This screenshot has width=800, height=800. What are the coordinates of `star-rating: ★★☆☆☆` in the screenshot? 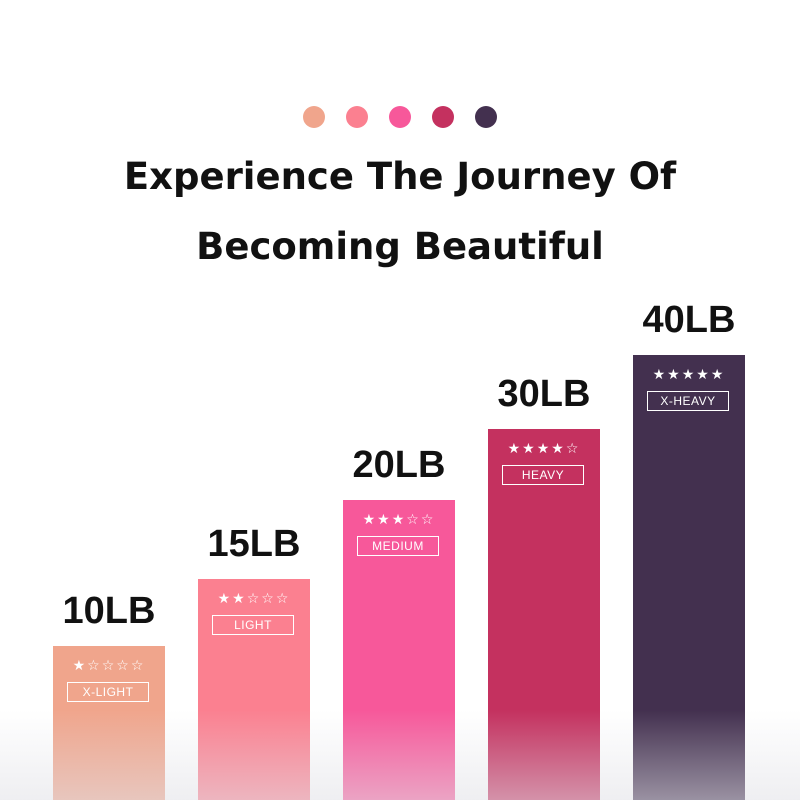 It's located at (254, 599).